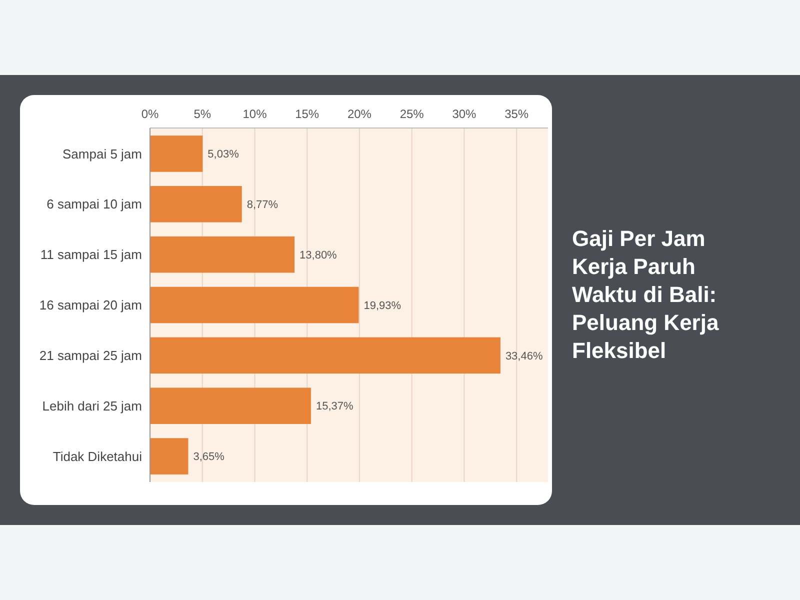 This screenshot has height=600, width=800. Describe the element at coordinates (262, 204) in the screenshot. I see `data-label: 8,77%` at that location.